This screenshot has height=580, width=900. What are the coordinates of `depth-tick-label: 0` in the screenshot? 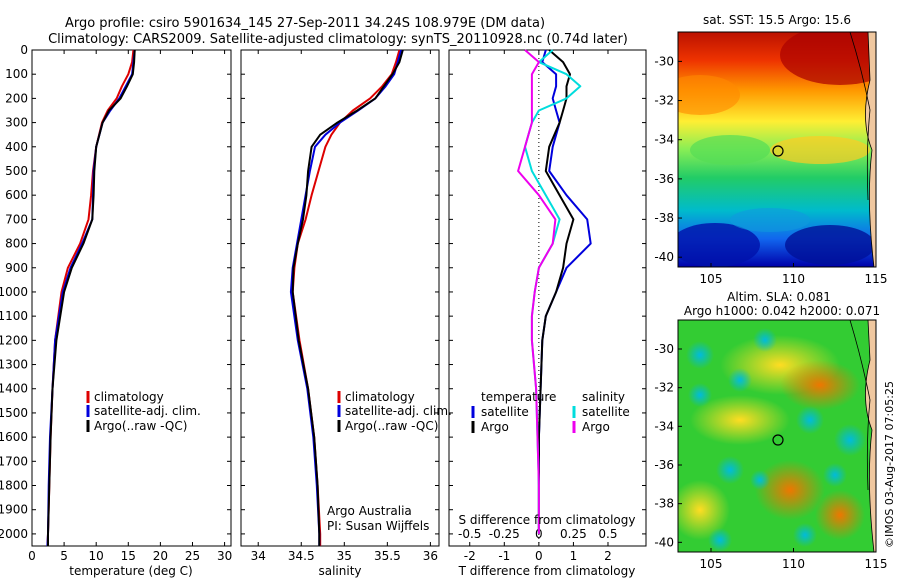 It's located at (24, 50).